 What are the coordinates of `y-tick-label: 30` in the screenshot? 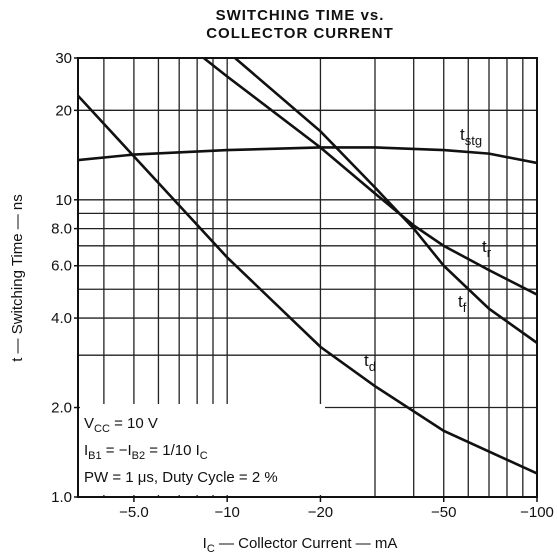 It's located at (63, 58).